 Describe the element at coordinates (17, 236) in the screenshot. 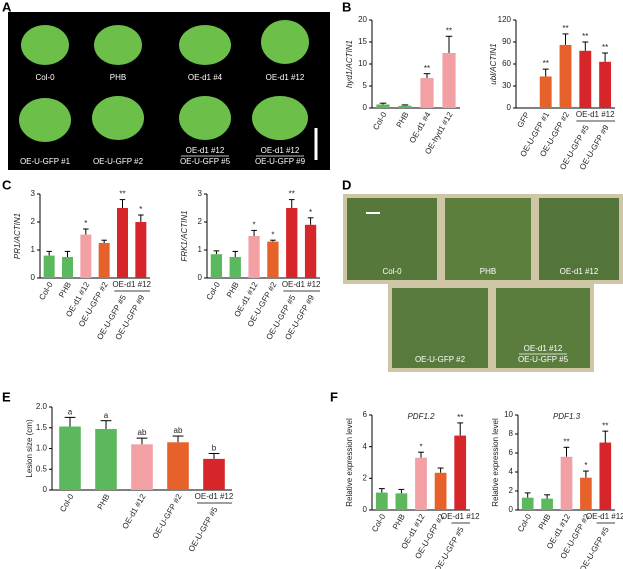

I see `y-axis-label: PR1/ACTIN1` at that location.